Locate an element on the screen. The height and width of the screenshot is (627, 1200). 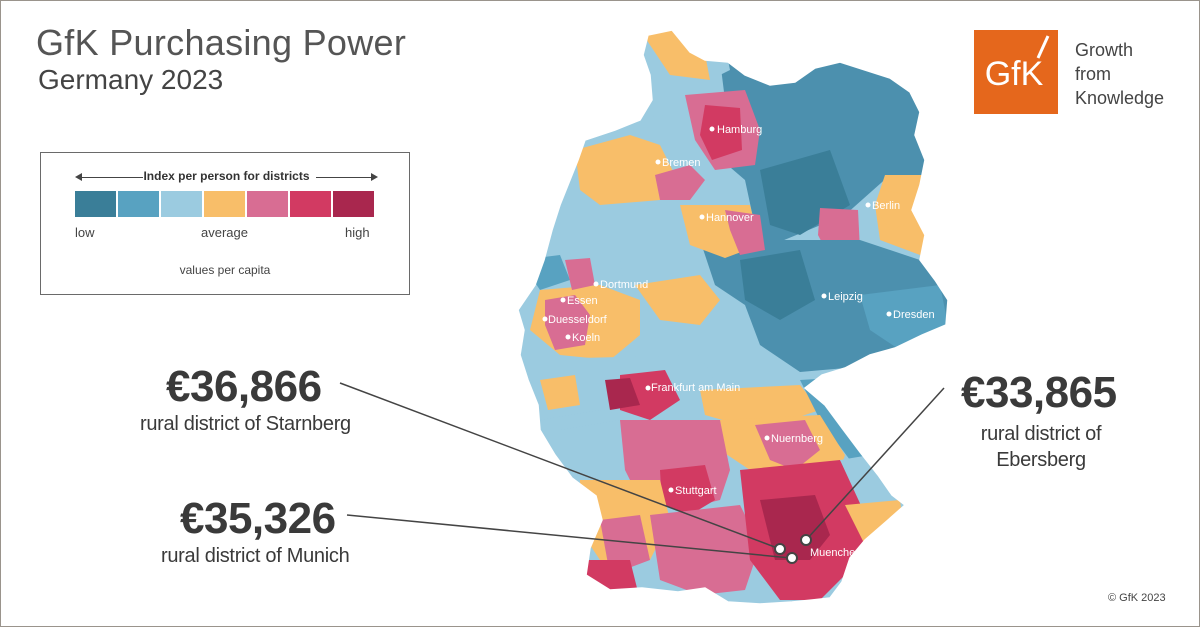
leader-line-munich is located at coordinates (569, 536).